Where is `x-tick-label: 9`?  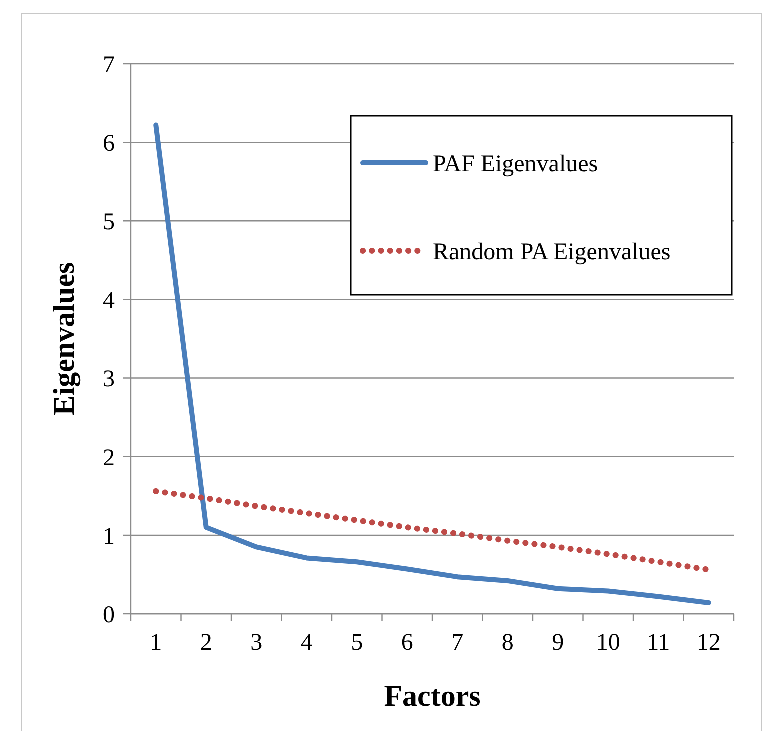
x-tick-label: 9 is located at coordinates (558, 643).